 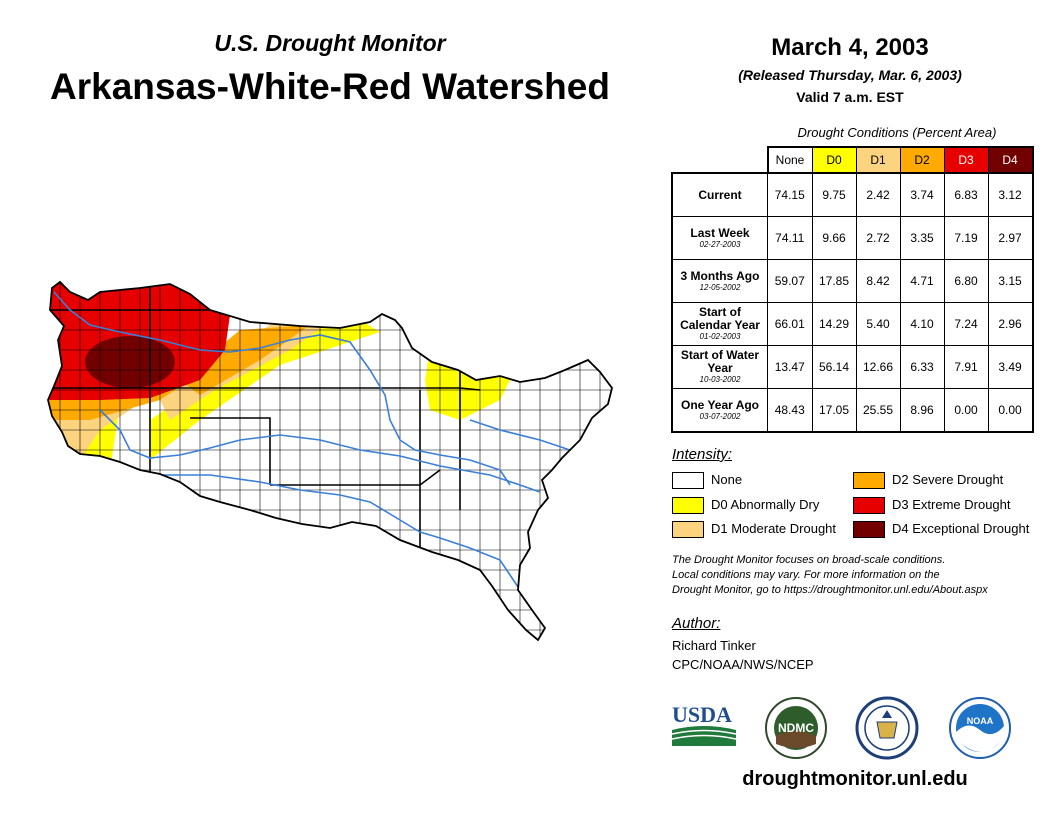 I want to click on usda-logo: USDA, so click(x=704, y=724).